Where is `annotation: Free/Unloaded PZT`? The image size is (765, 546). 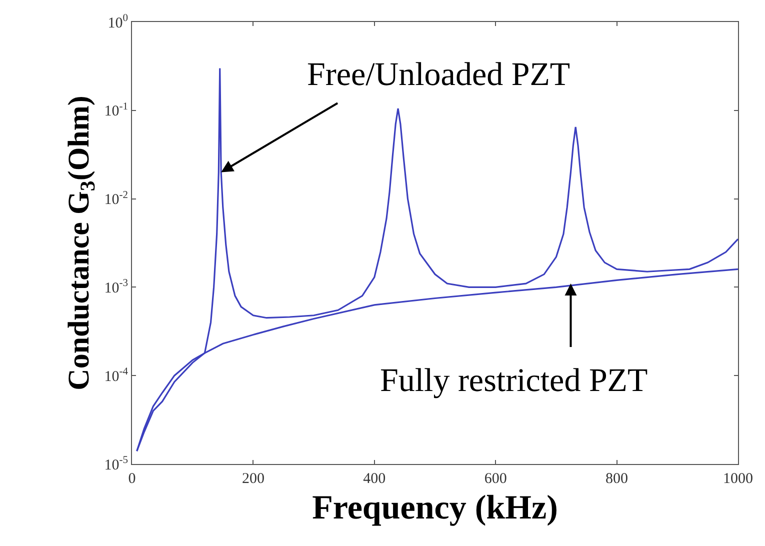 annotation: Free/Unloaded PZT is located at coordinates (438, 75).